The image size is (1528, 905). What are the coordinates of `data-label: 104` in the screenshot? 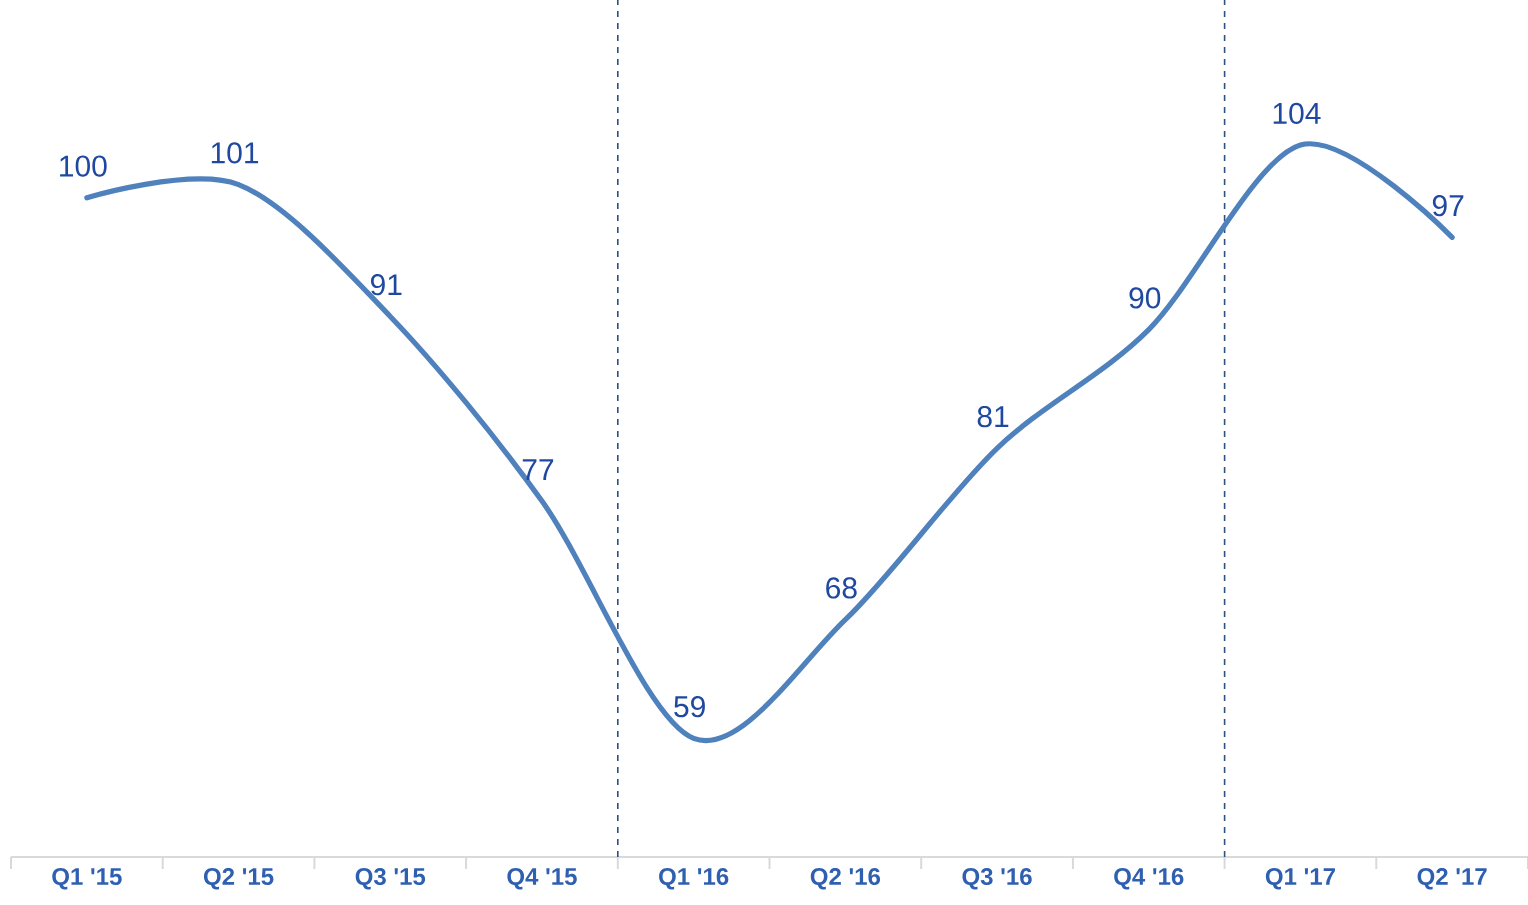 It's located at (1297, 113).